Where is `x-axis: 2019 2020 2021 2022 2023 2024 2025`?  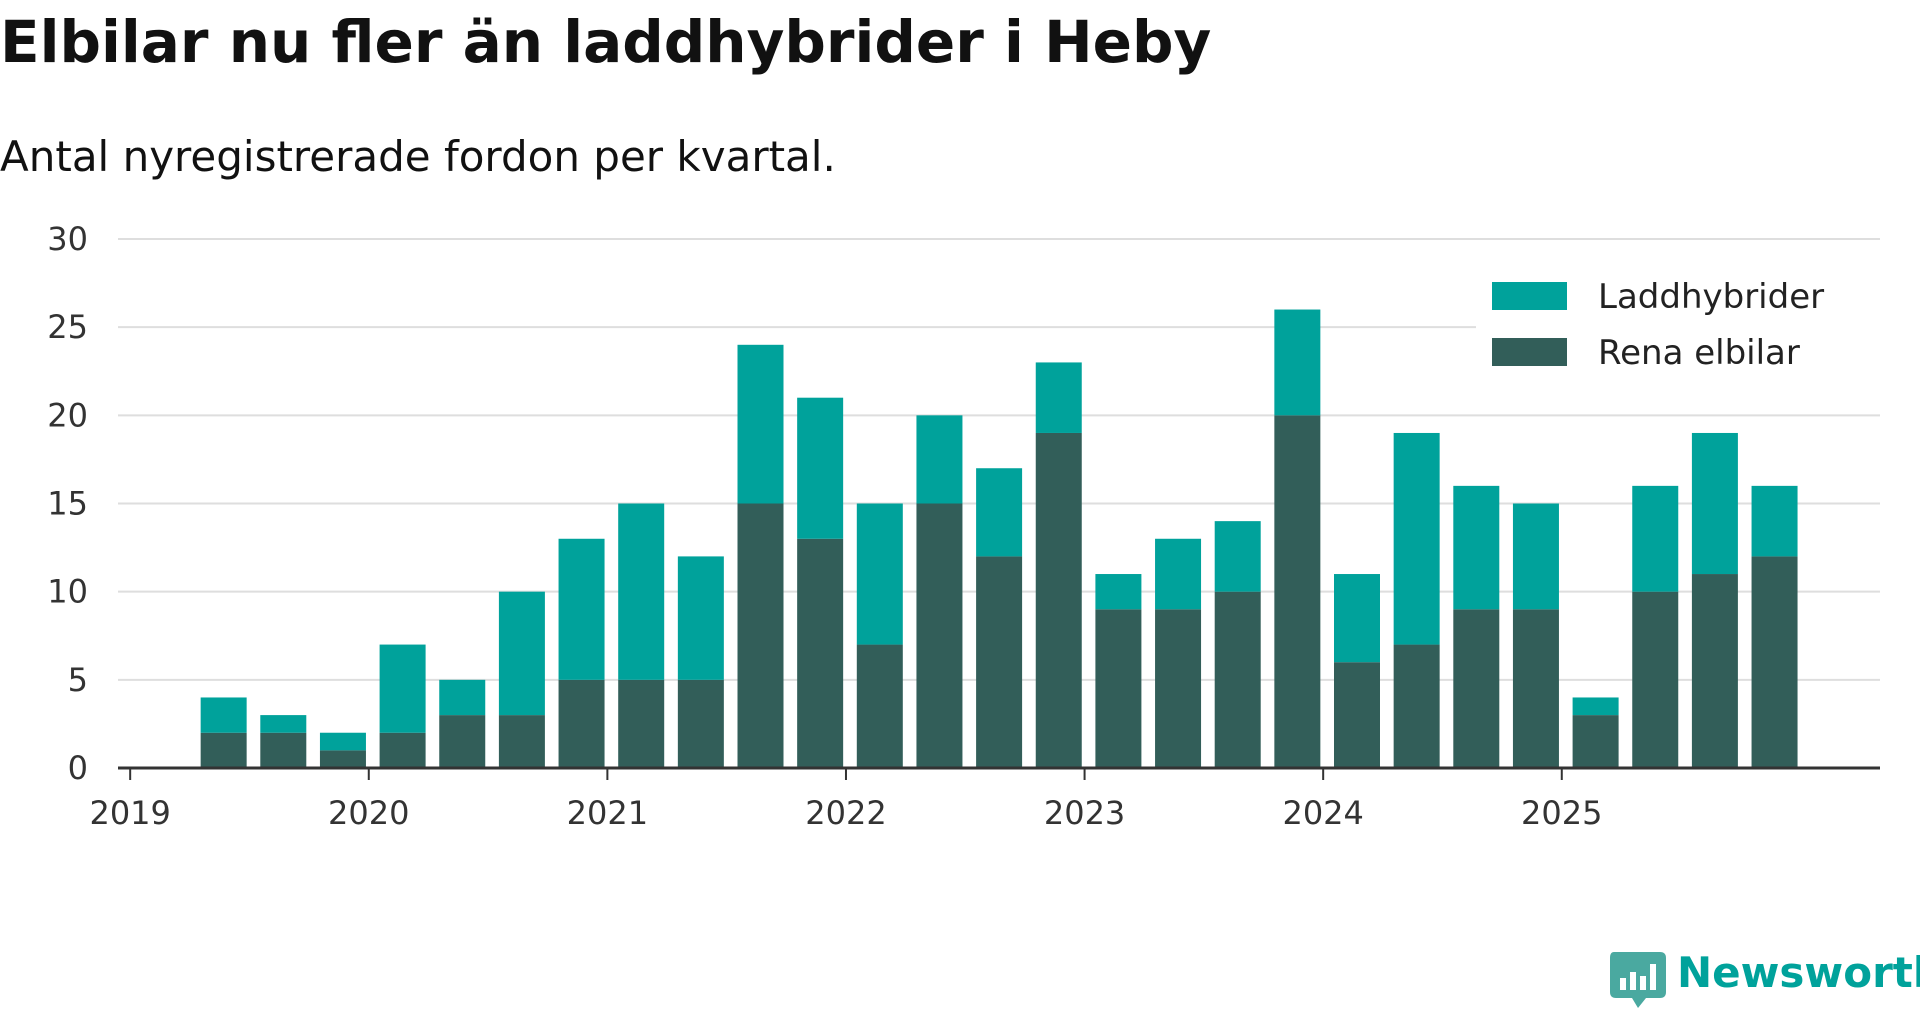
x-axis: 2019 2020 2021 2022 2023 2024 2025 is located at coordinates (984, 799).